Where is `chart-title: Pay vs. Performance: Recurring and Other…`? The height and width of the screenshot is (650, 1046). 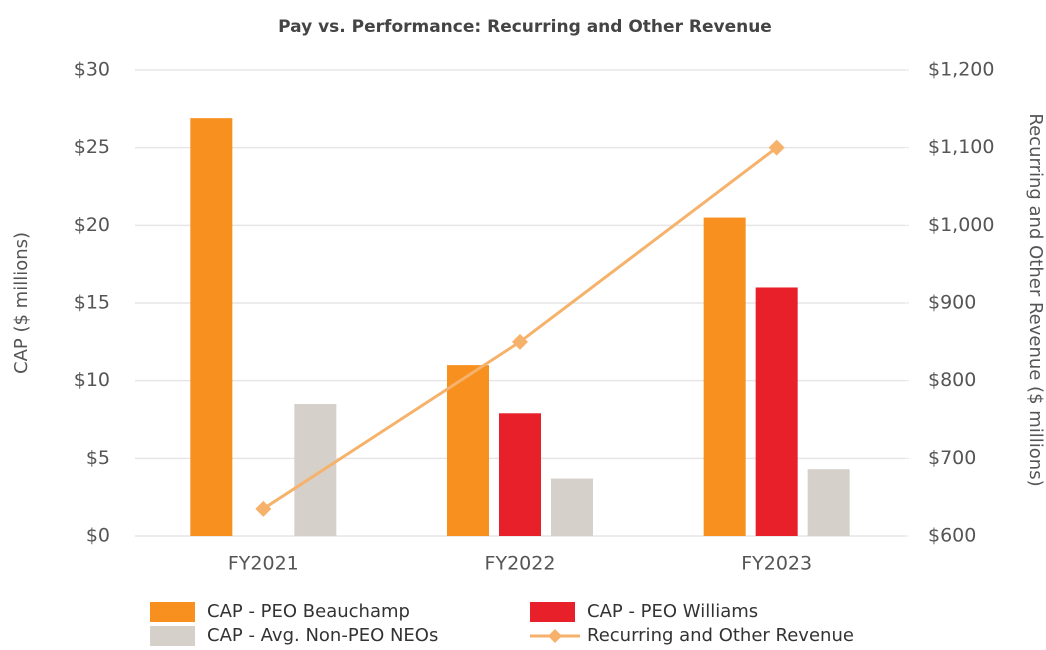 chart-title: Pay vs. Performance: Recurring and Other… is located at coordinates (525, 27).